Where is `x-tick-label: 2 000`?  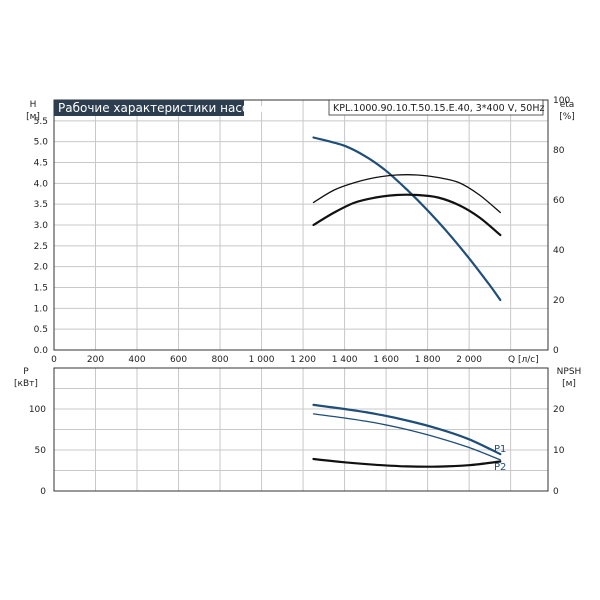 x-tick-label: 2 000 is located at coordinates (469, 360).